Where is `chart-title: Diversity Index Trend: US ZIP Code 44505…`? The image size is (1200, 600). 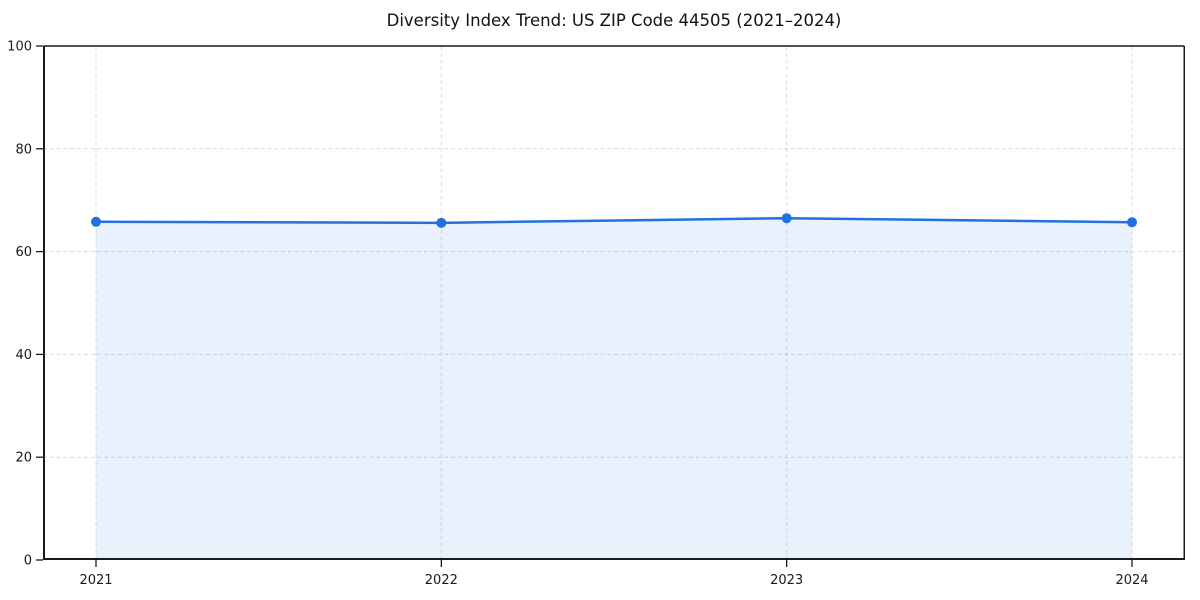
chart-title: Diversity Index Trend: US ZIP Code 44505… is located at coordinates (614, 20).